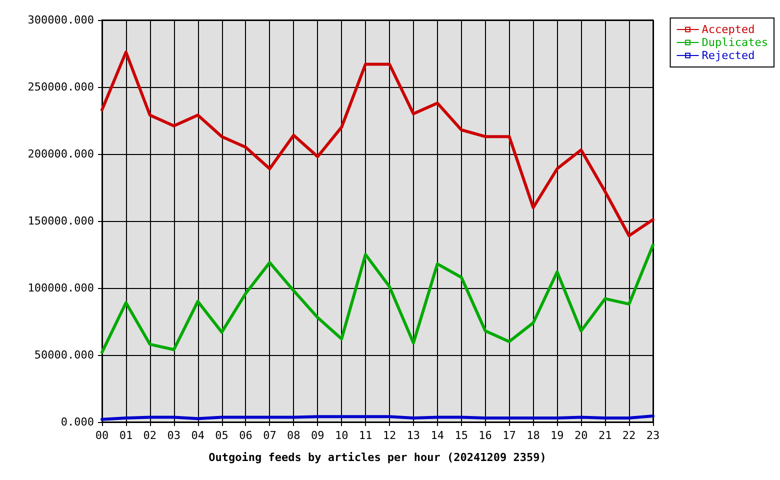 This screenshot has height=480, width=780. I want to click on x-tick-label: 00, so click(102, 435).